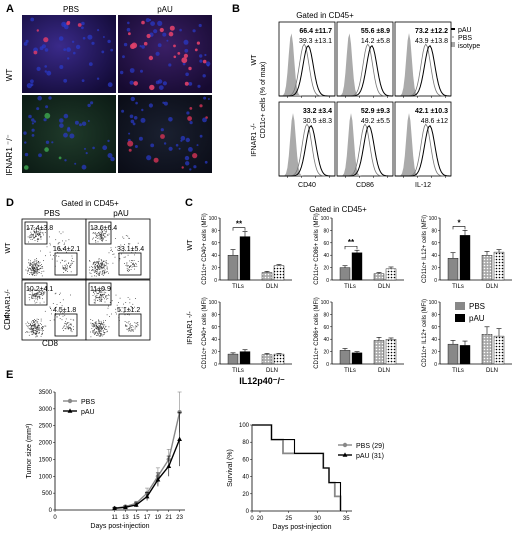 The height and width of the screenshot is (550, 520). What do you see at coordinates (423, 151) in the screenshot?
I see `pau-histogram` at bounding box center [423, 151].